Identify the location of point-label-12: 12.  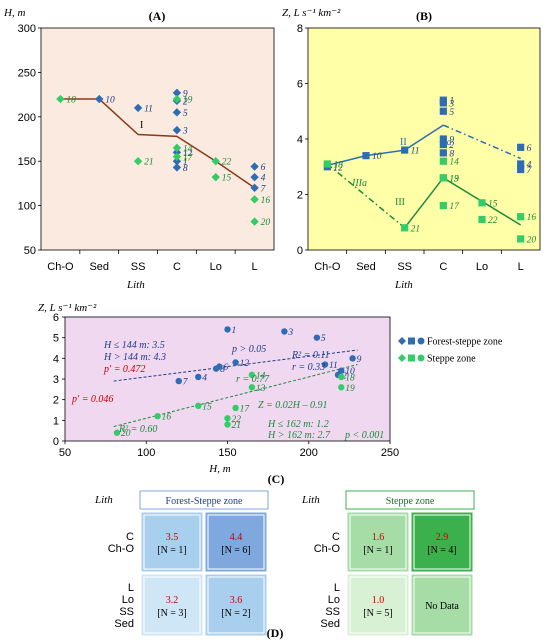
(188, 154).